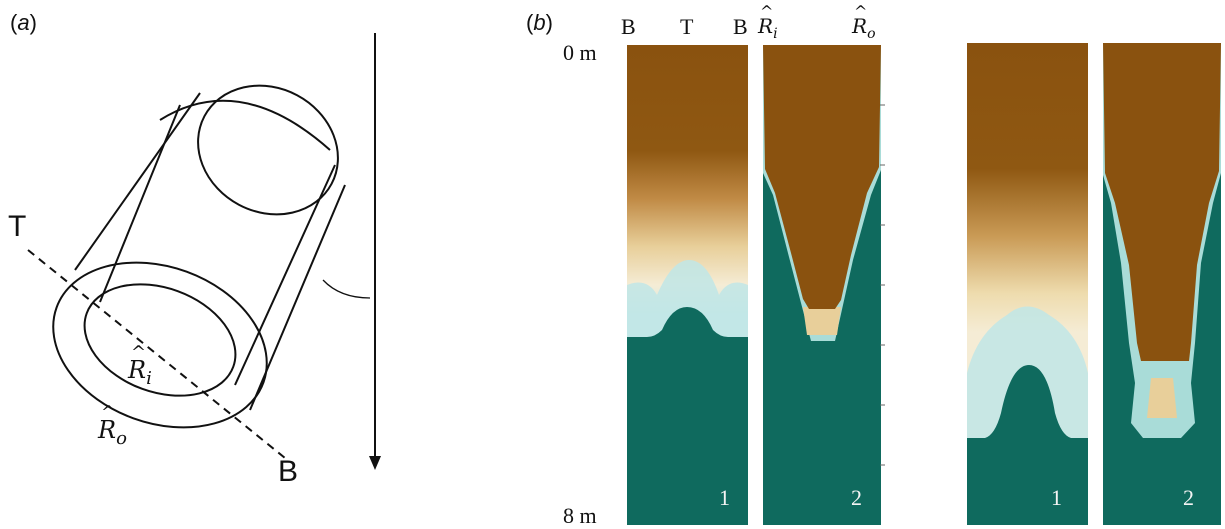 The width and height of the screenshot is (1225, 529). I want to click on inner-back-arc, so click(245, 125).